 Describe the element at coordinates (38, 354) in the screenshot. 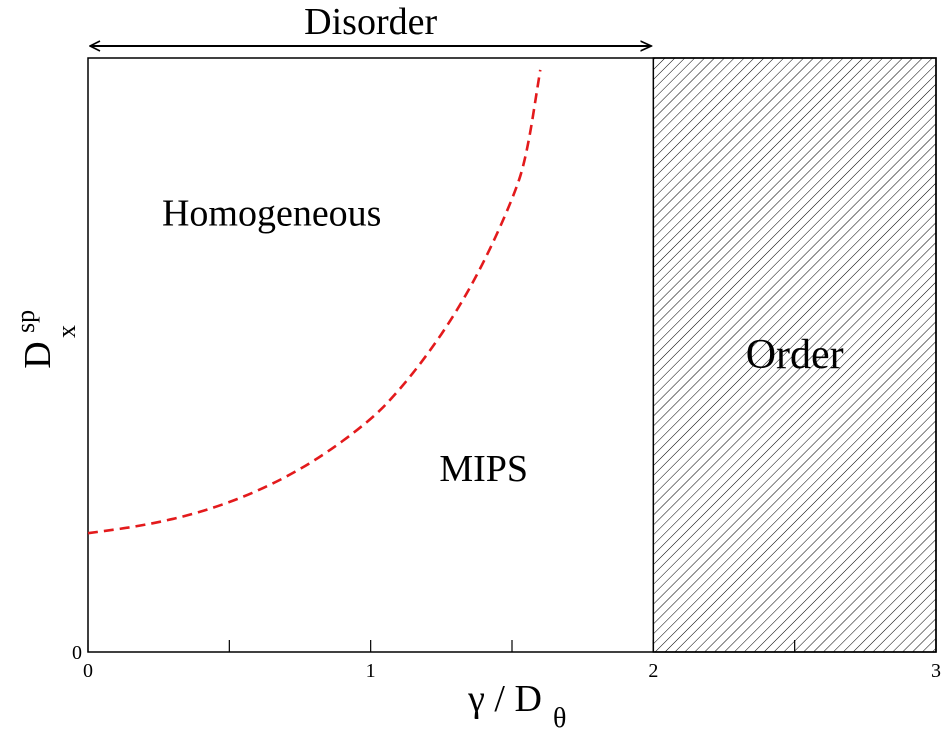

I see `y-axis-label-main: D` at that location.